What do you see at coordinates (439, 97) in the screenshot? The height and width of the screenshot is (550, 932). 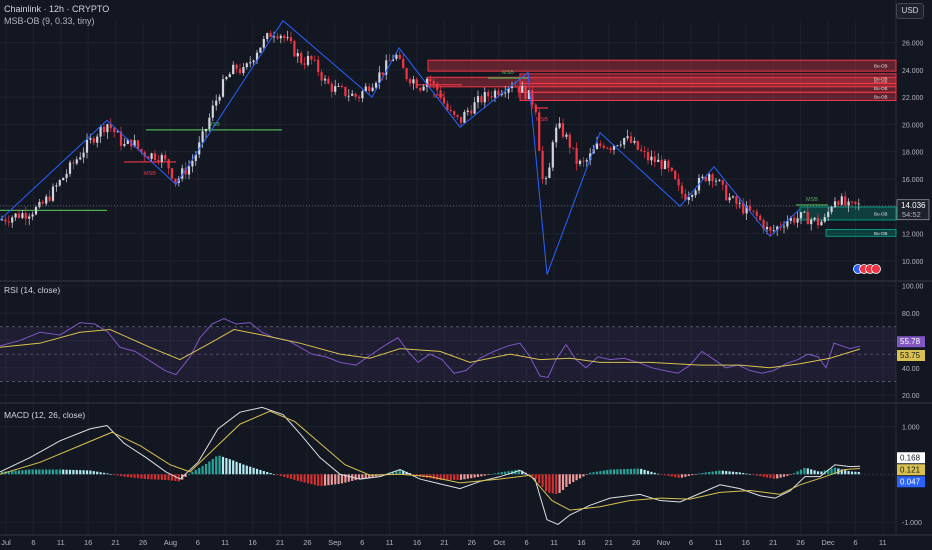 I see `msb-label: MSB` at bounding box center [439, 97].